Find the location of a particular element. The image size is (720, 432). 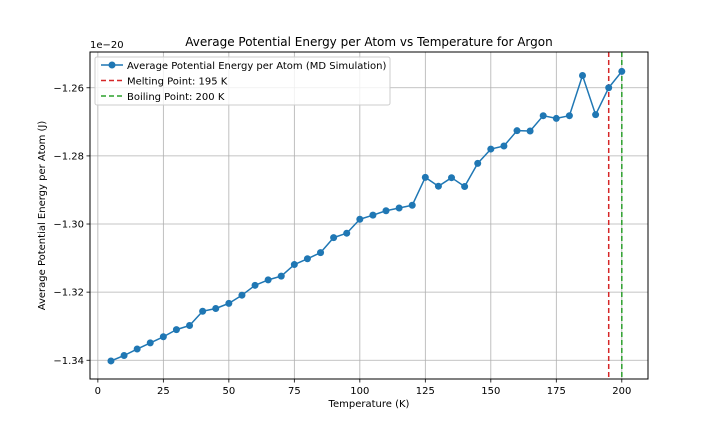

y-tick-label: −1.28 is located at coordinates (68, 156).